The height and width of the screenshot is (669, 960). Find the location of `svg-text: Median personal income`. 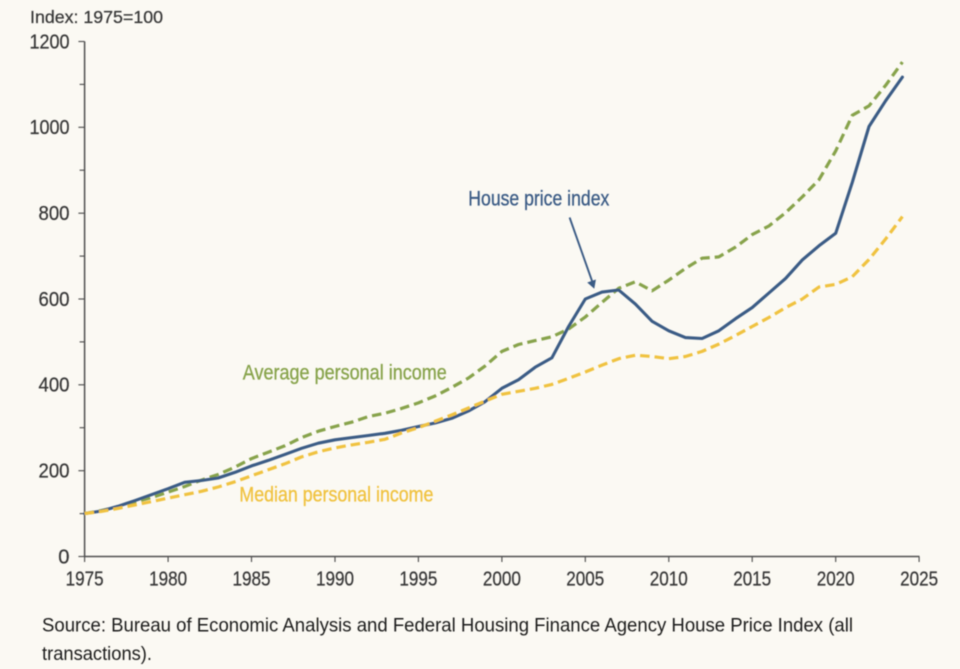

svg-text: Median personal income is located at coordinates (336, 495).